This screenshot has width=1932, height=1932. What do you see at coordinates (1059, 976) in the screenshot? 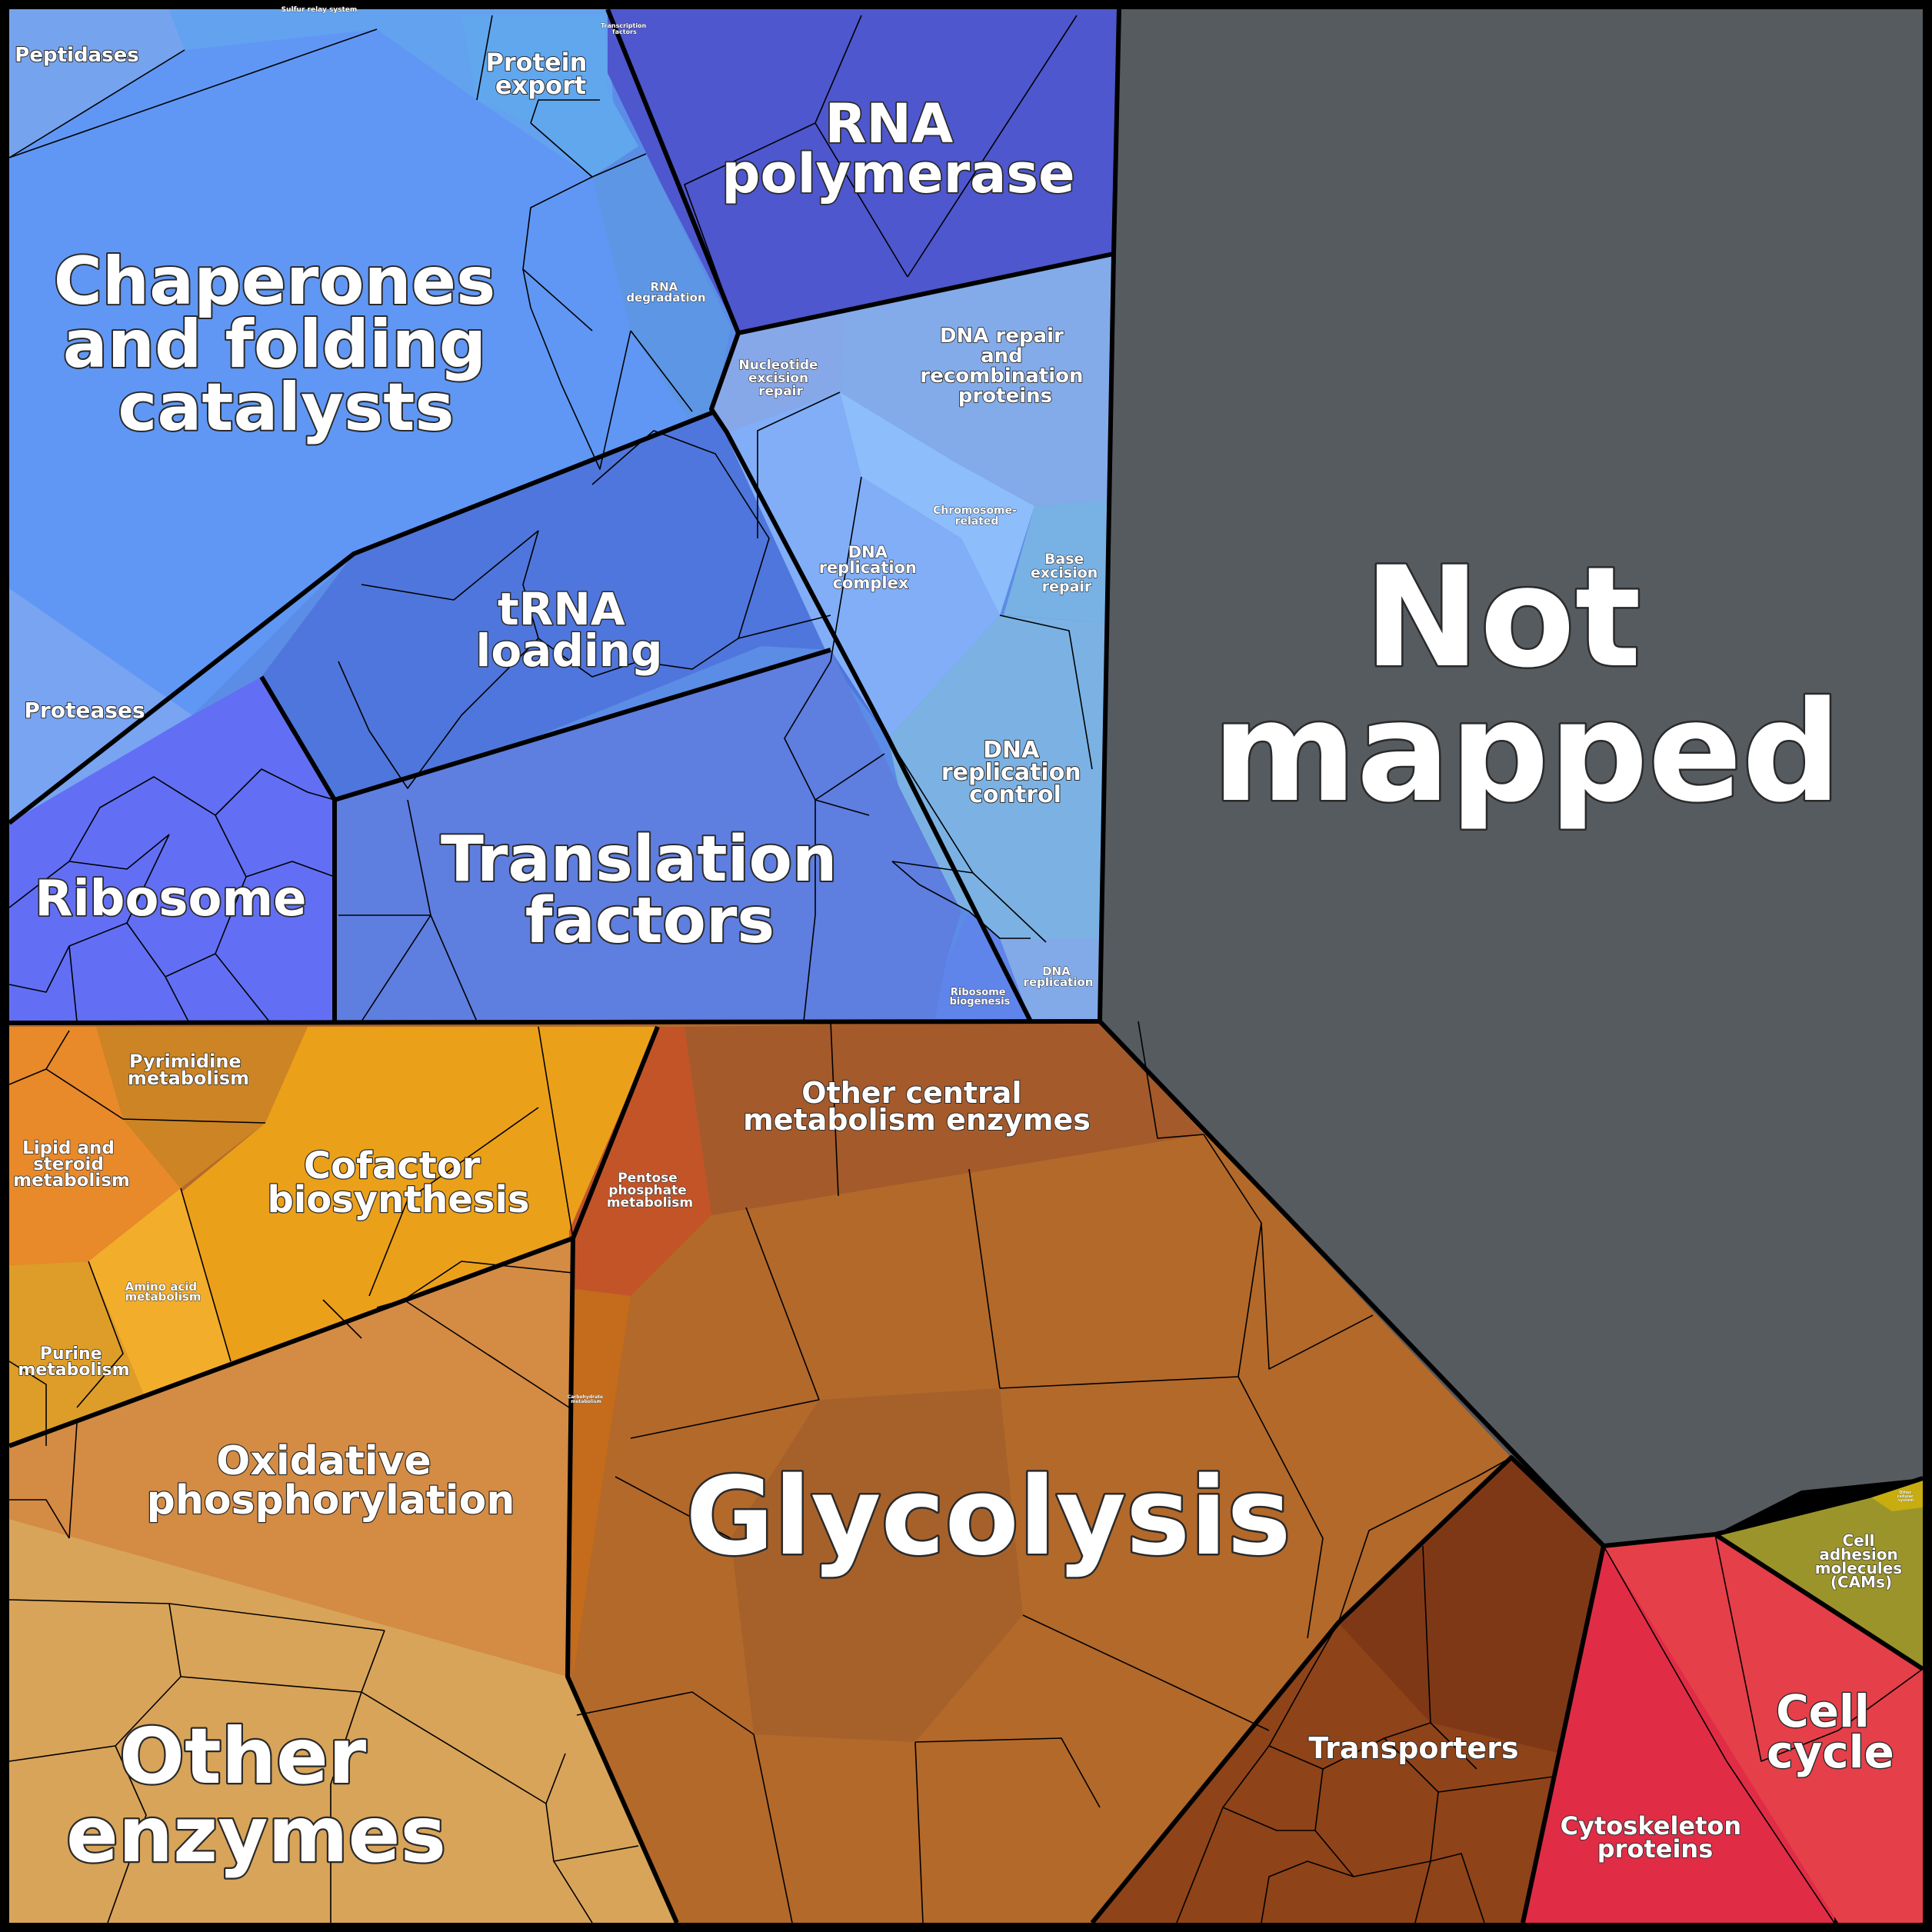
I see `label-dna-replication: DNA replication` at bounding box center [1059, 976].